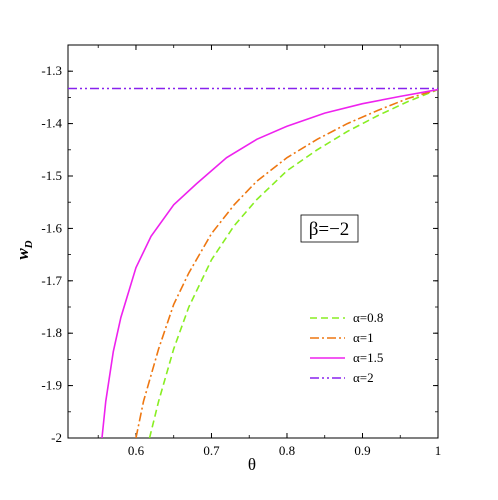  Describe the element at coordinates (51, 70) in the screenshot. I see `y-tick-label: -1.3` at that location.